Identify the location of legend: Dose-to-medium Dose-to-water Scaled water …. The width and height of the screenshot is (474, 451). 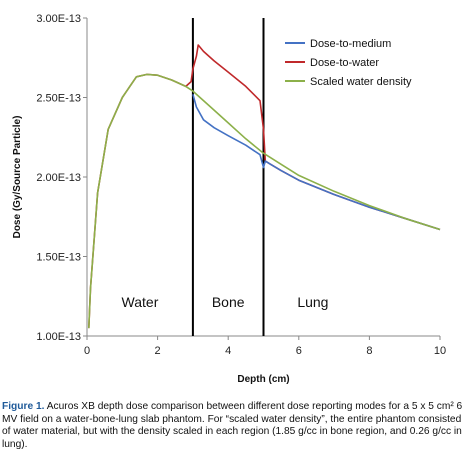
(348, 63).